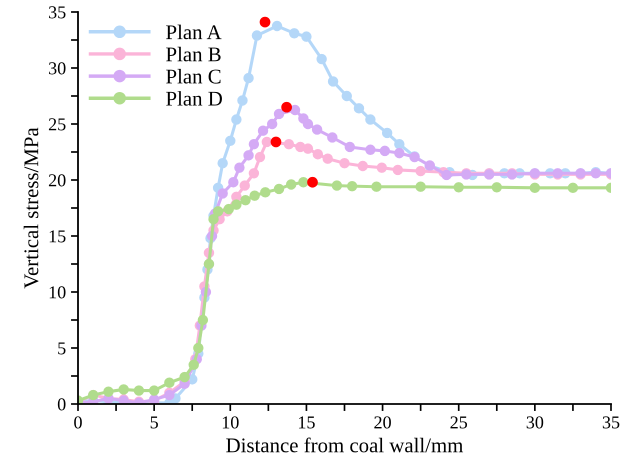  Describe the element at coordinates (58, 236) in the screenshot. I see `y-tick-label: 15` at that location.